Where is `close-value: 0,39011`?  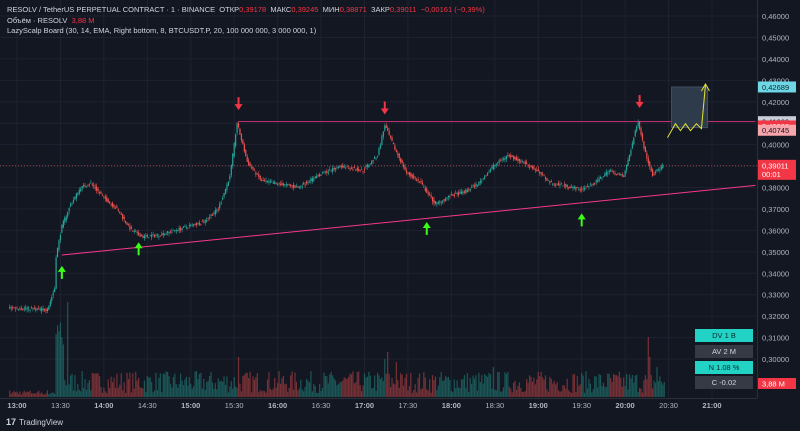
close-value: 0,39011 is located at coordinates (403, 9).